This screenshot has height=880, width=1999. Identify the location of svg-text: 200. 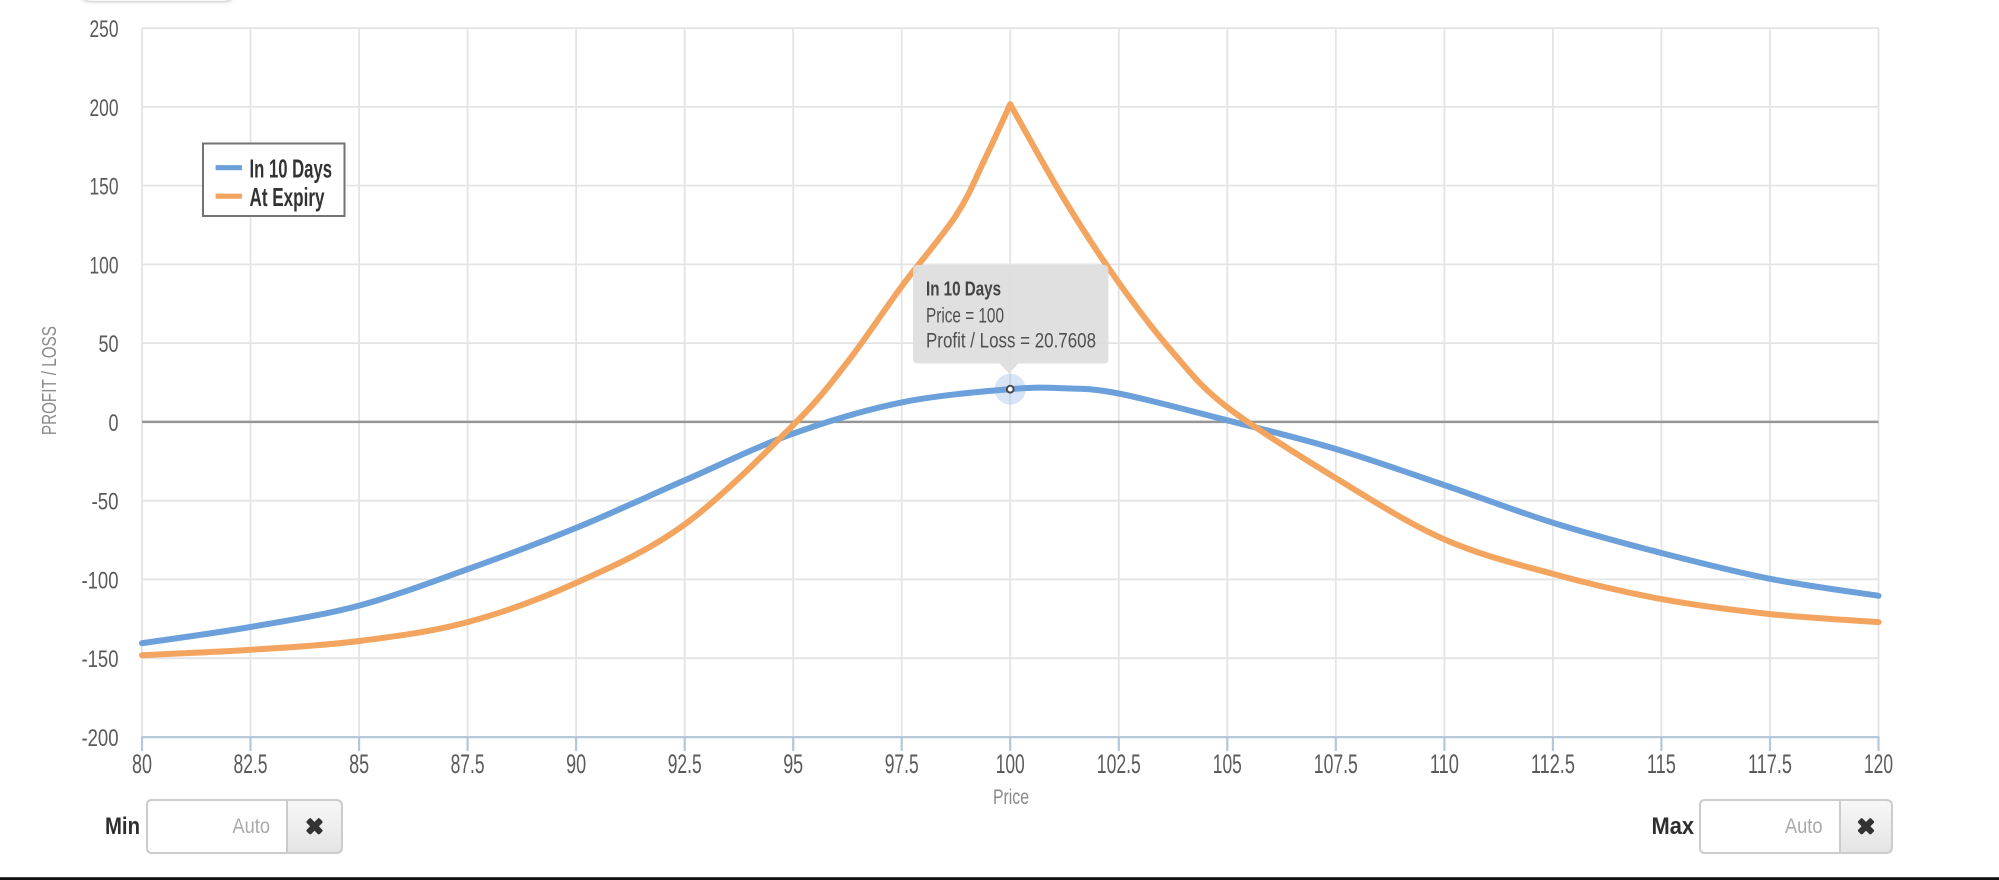
(104, 108).